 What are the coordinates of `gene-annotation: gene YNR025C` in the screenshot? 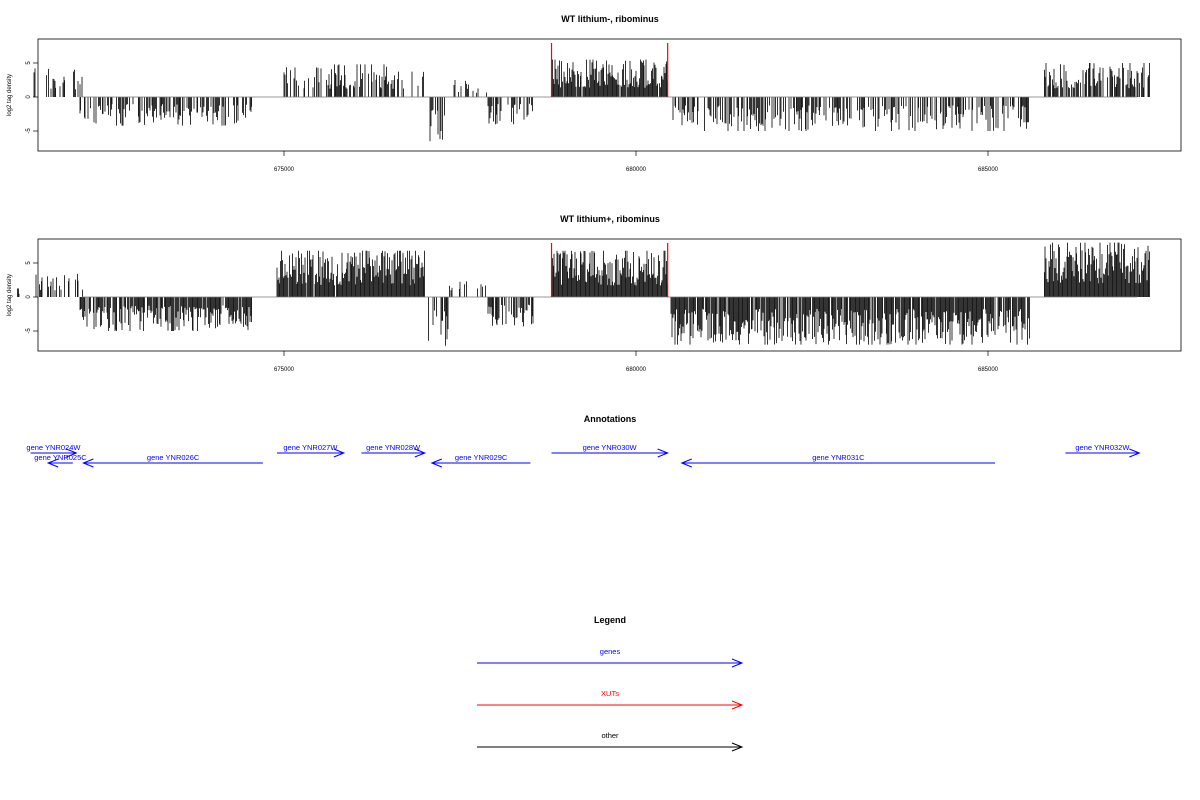 It's located at (60, 460).